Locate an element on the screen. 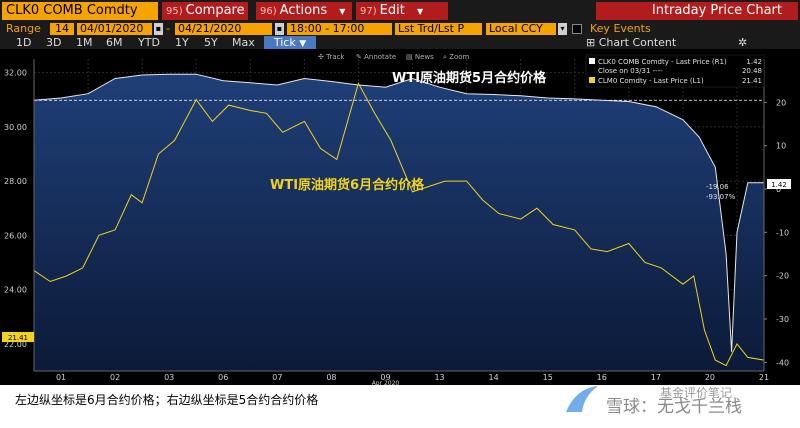 Image resolution: width=800 pixels, height=428 pixels. annotate-tool-icon: ✎ is located at coordinates (360, 57).